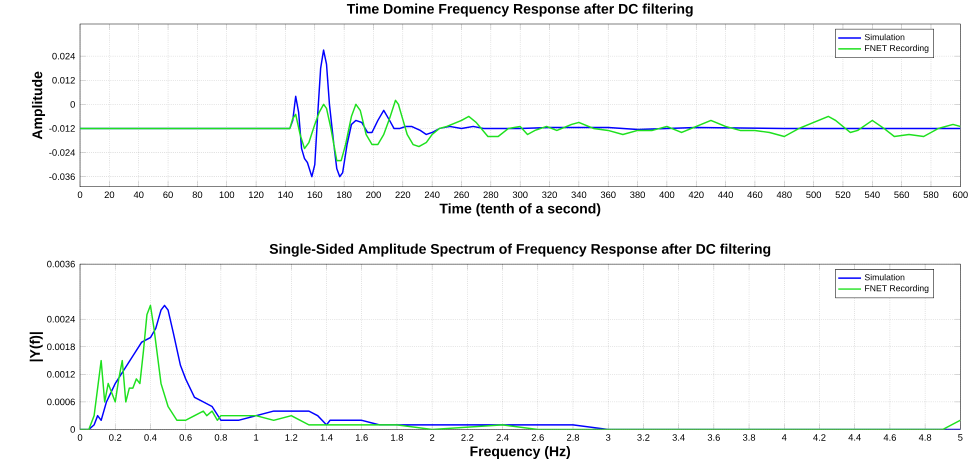  Describe the element at coordinates (61, 319) in the screenshot. I see `y-tick-label: 0.0024` at that location.